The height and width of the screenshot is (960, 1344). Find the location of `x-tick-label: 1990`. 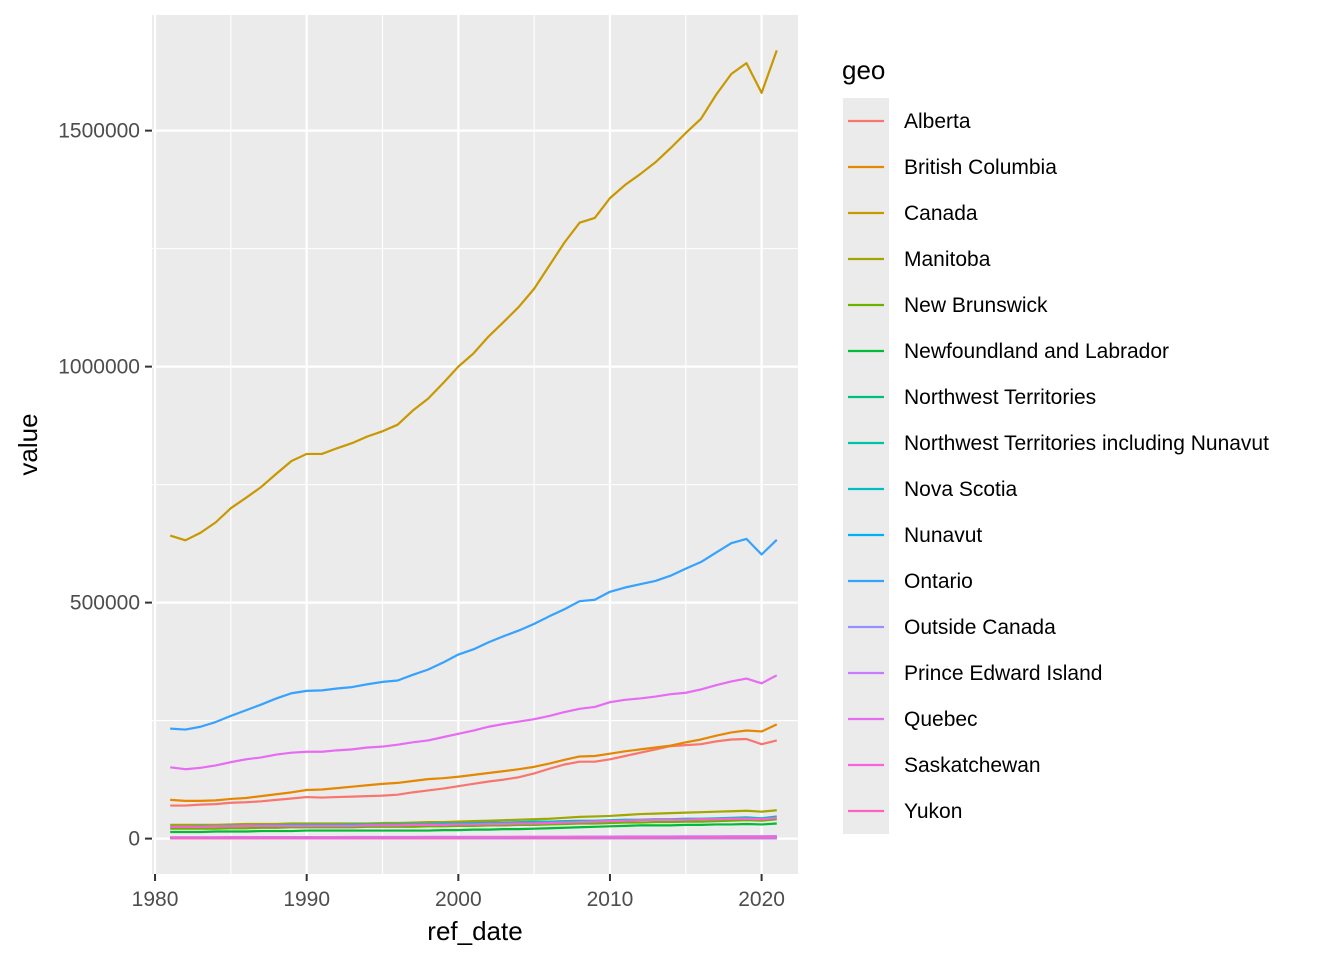

x-tick-label: 1990 is located at coordinates (306, 899).